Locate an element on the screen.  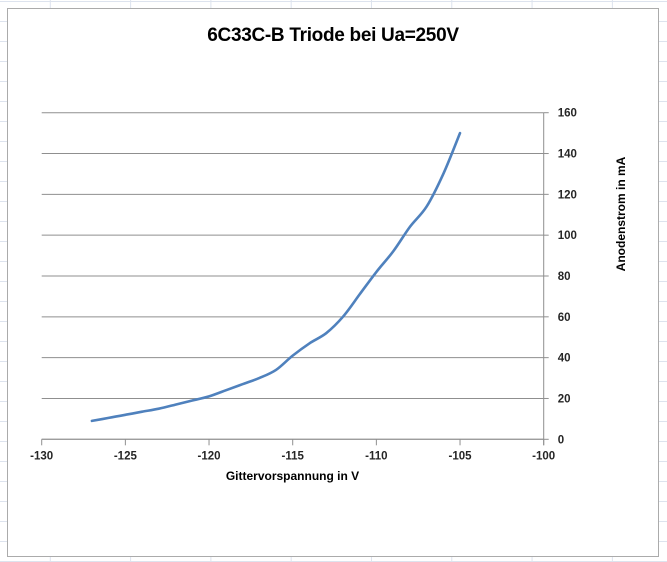
x-tick-label: -130 is located at coordinates (41, 456).